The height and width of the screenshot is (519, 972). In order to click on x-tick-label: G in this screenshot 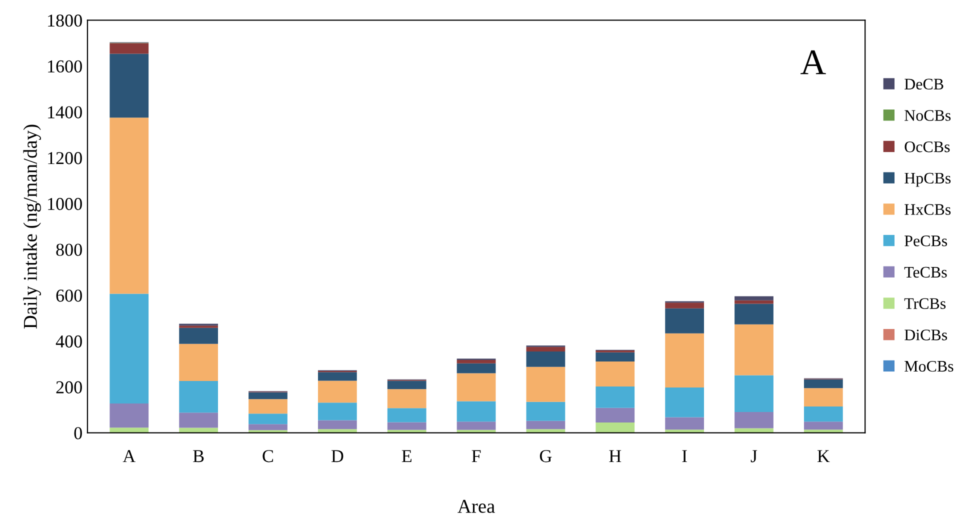, I will do `click(546, 456)`.